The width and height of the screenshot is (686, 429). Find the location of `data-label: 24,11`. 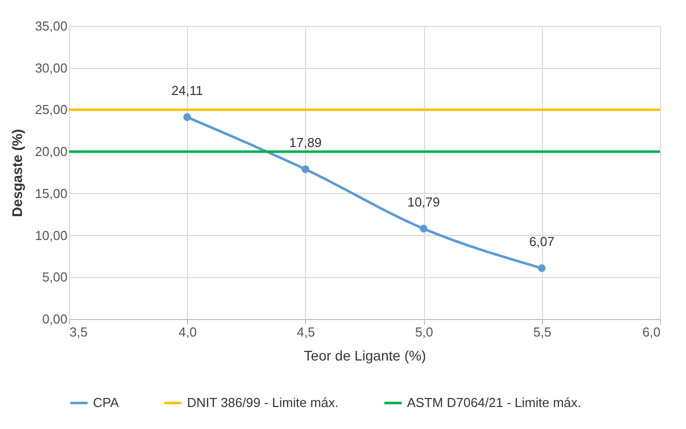

data-label: 24,11 is located at coordinates (187, 90).